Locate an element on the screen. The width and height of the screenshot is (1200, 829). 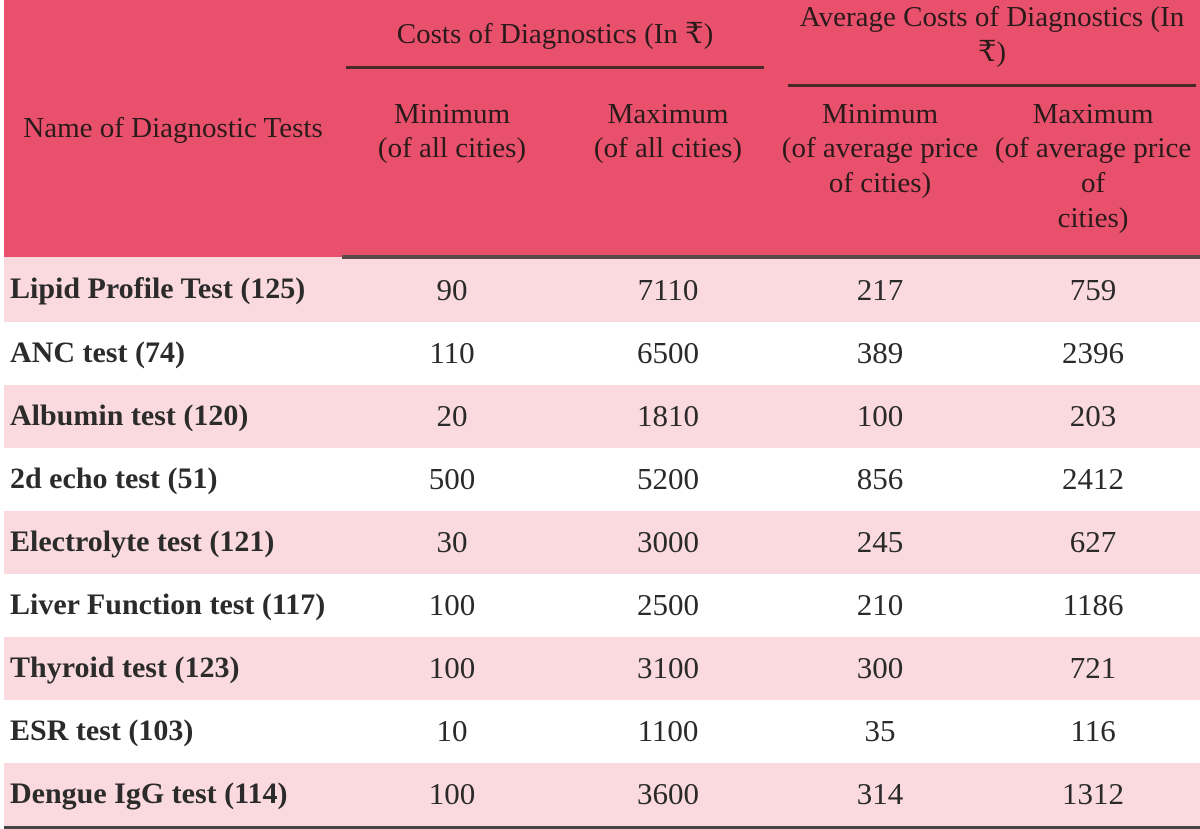
max-cost-cell: 7110 is located at coordinates (668, 289).